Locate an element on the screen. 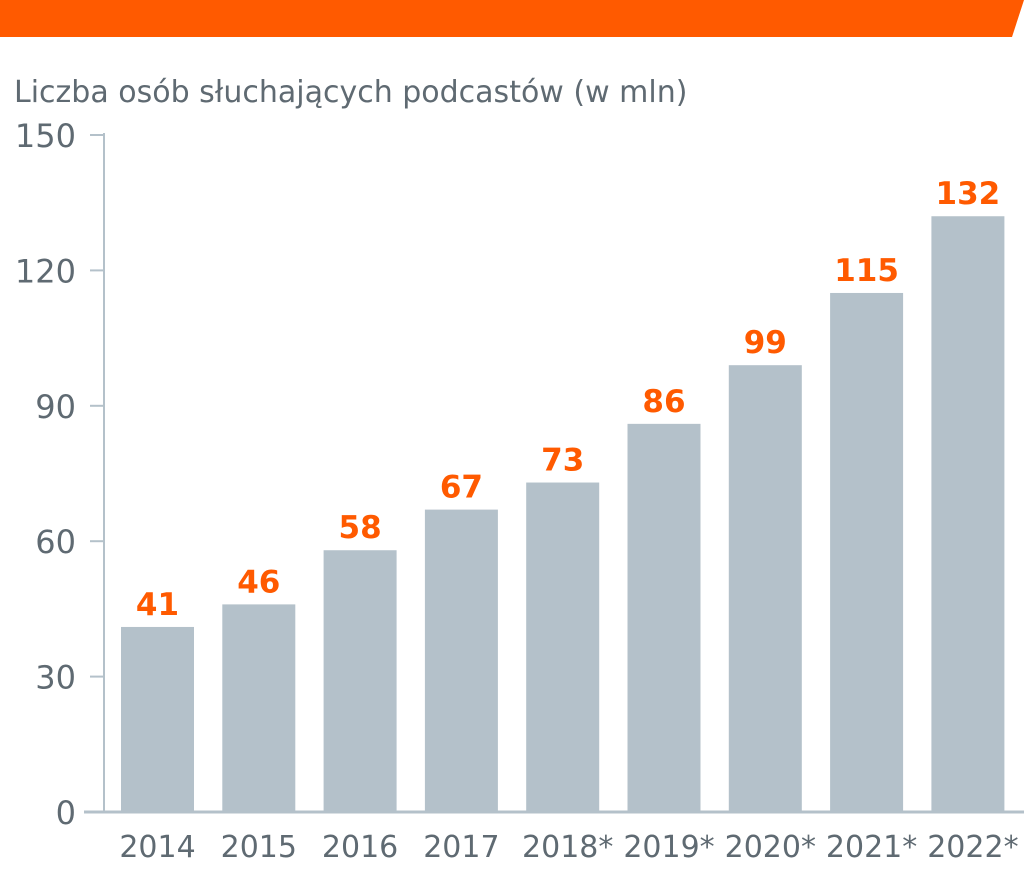 This screenshot has width=1024, height=884. y-tick-label: 60 is located at coordinates (55, 542).